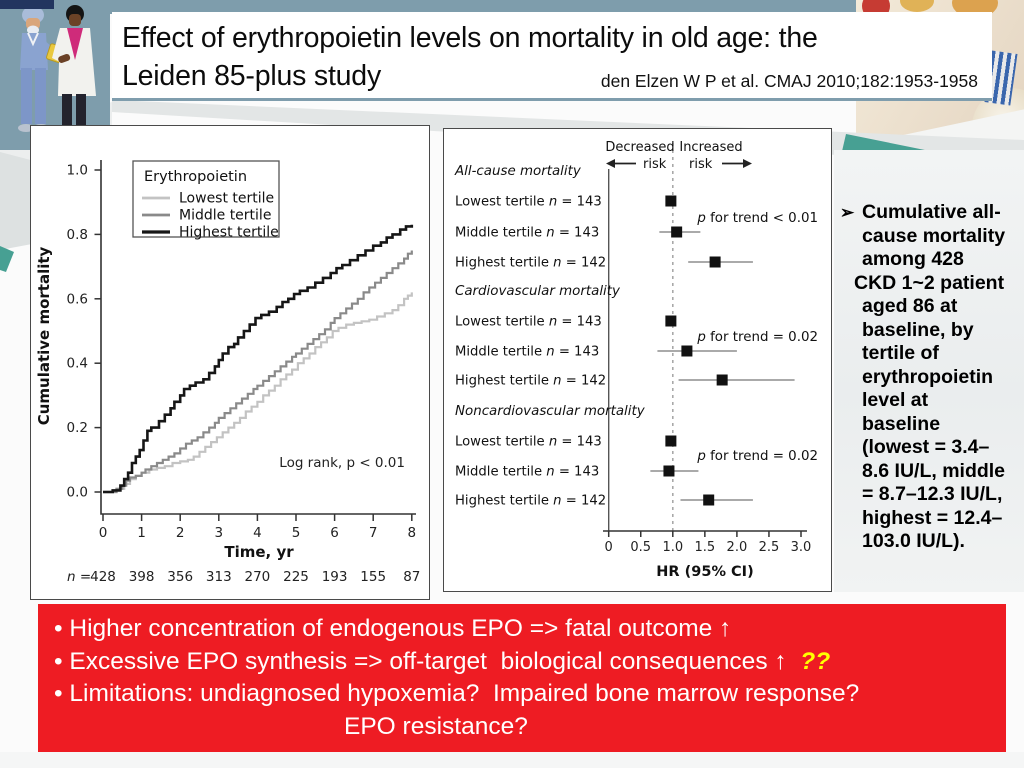  What do you see at coordinates (512, 760) in the screenshot?
I see `bottom-strip` at bounding box center [512, 760].